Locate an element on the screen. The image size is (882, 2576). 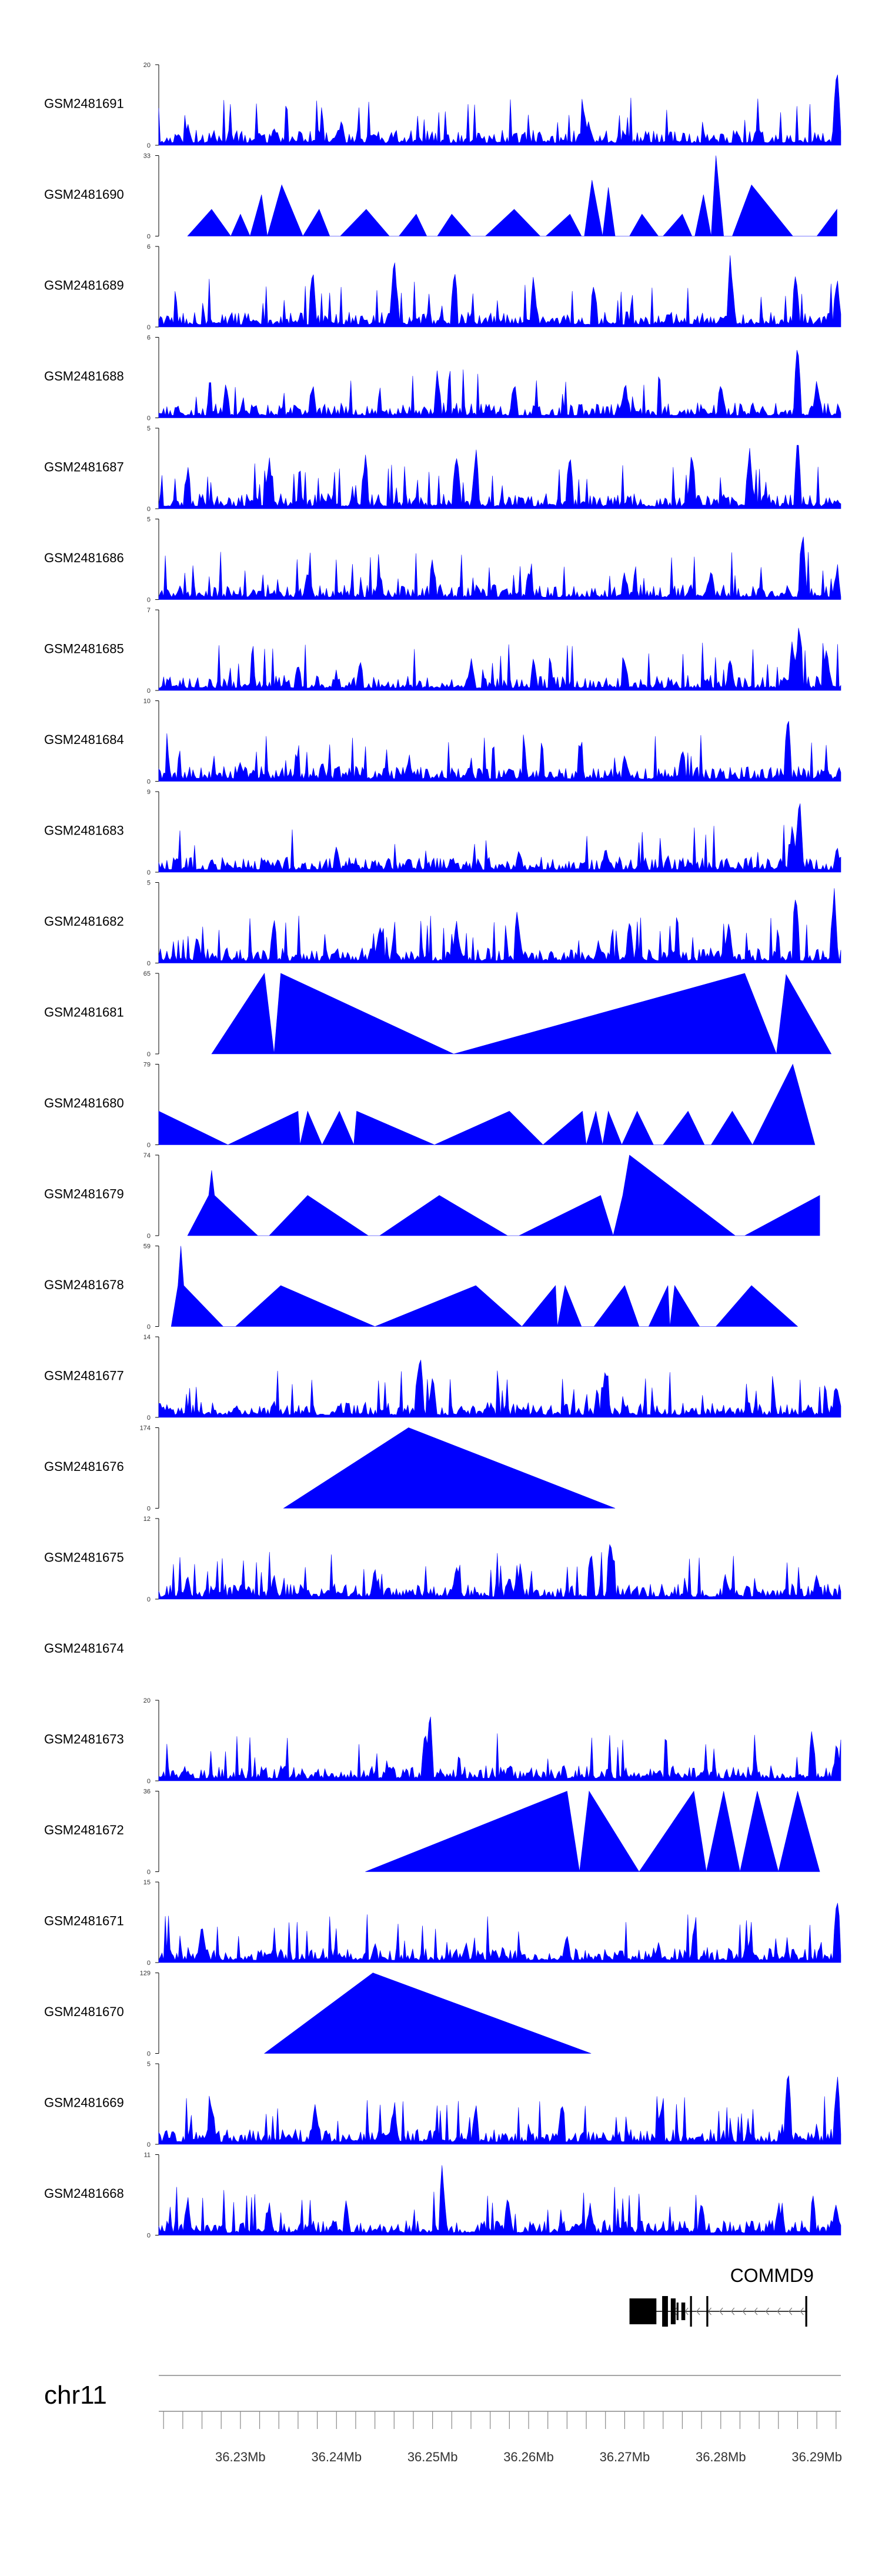
track-gsm2481668: GSM2481668 11 0 is located at coordinates (442, 2196).